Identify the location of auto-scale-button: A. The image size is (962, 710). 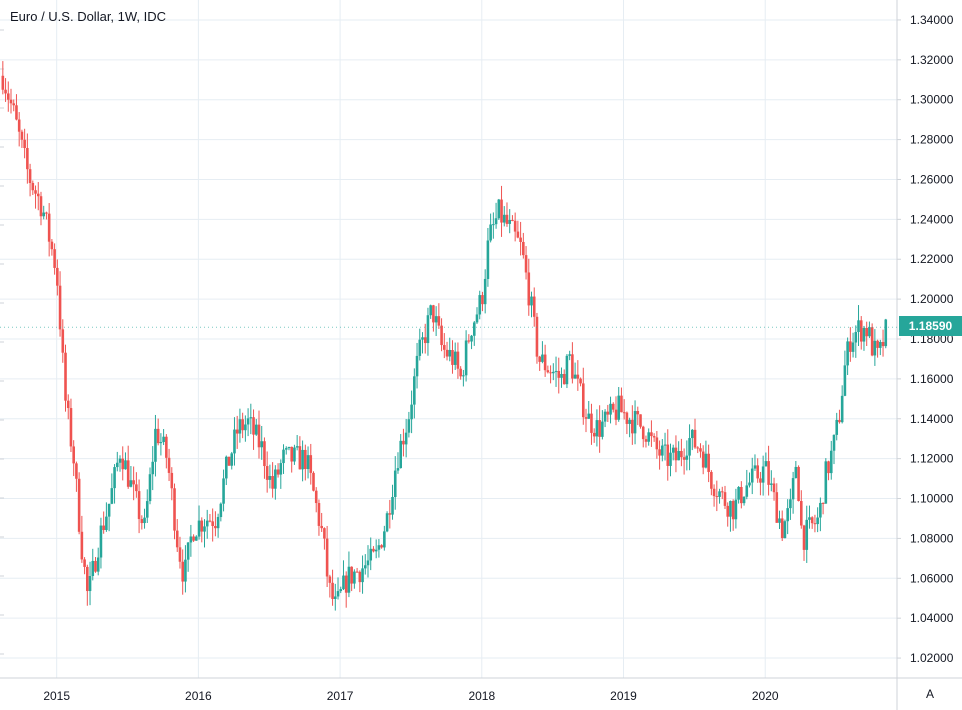
(929, 694).